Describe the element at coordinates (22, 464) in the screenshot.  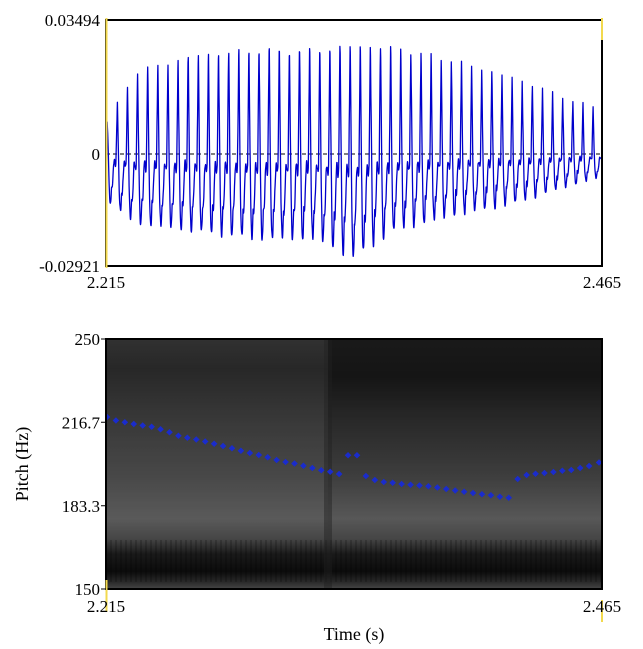
I see `pitch-y-axis-label: Pitch (Hz)` at that location.